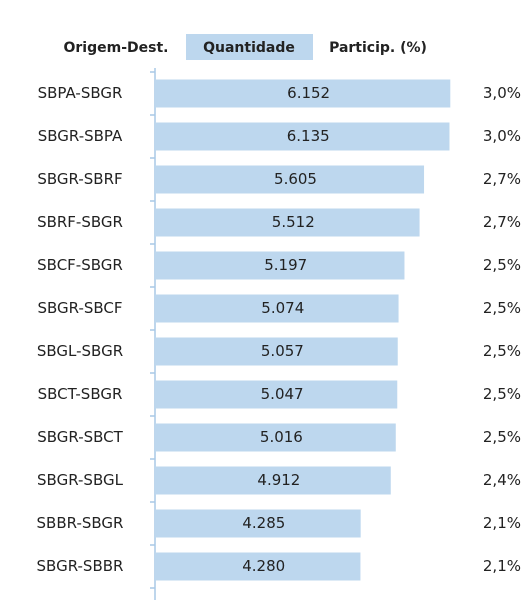  What do you see at coordinates (308, 136) in the screenshot?
I see `value-label: 6.135` at bounding box center [308, 136].